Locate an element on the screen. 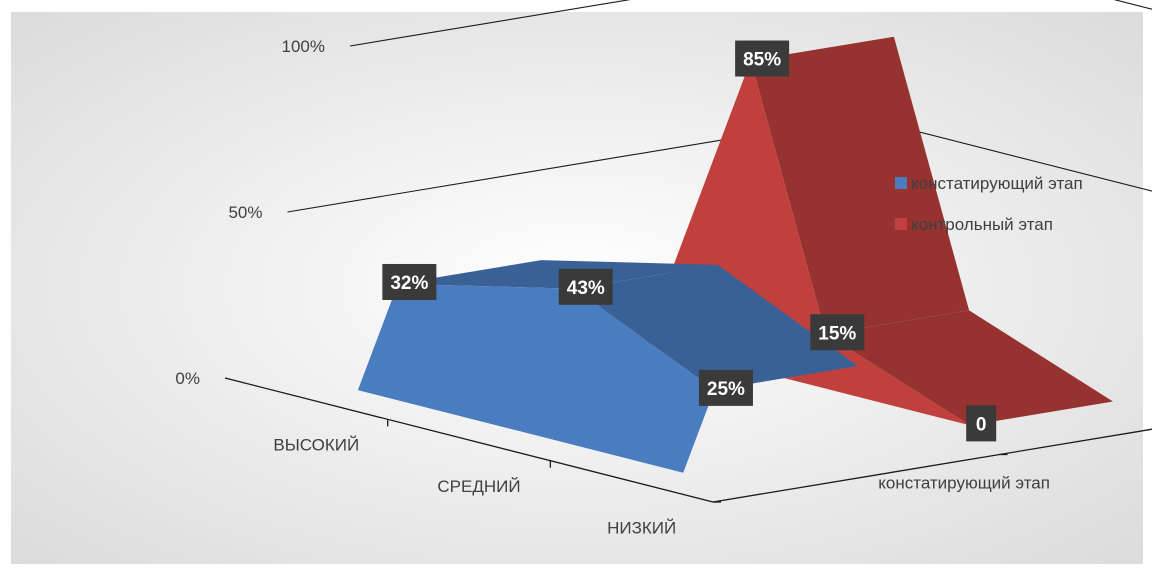  data-label: 25% is located at coordinates (726, 388).